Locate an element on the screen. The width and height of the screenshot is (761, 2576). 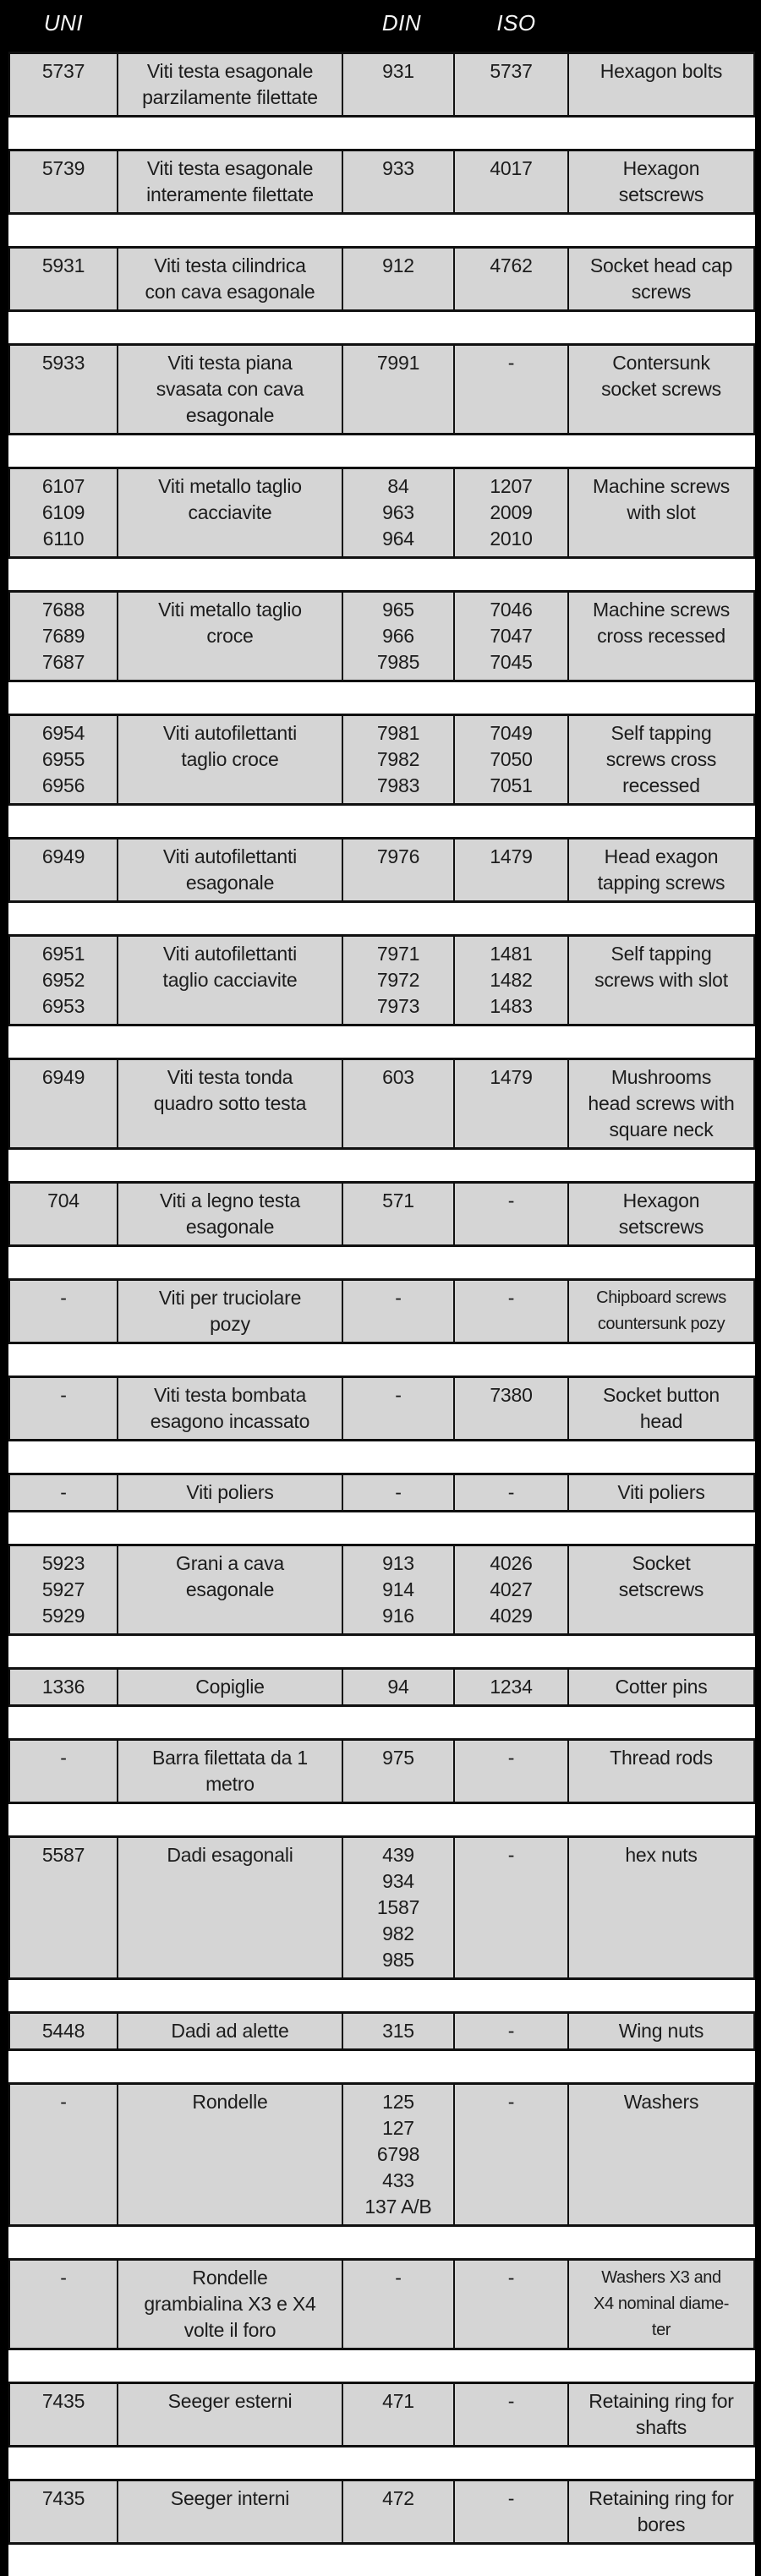
cell-description-en: Hexagon bolts is located at coordinates (661, 71).